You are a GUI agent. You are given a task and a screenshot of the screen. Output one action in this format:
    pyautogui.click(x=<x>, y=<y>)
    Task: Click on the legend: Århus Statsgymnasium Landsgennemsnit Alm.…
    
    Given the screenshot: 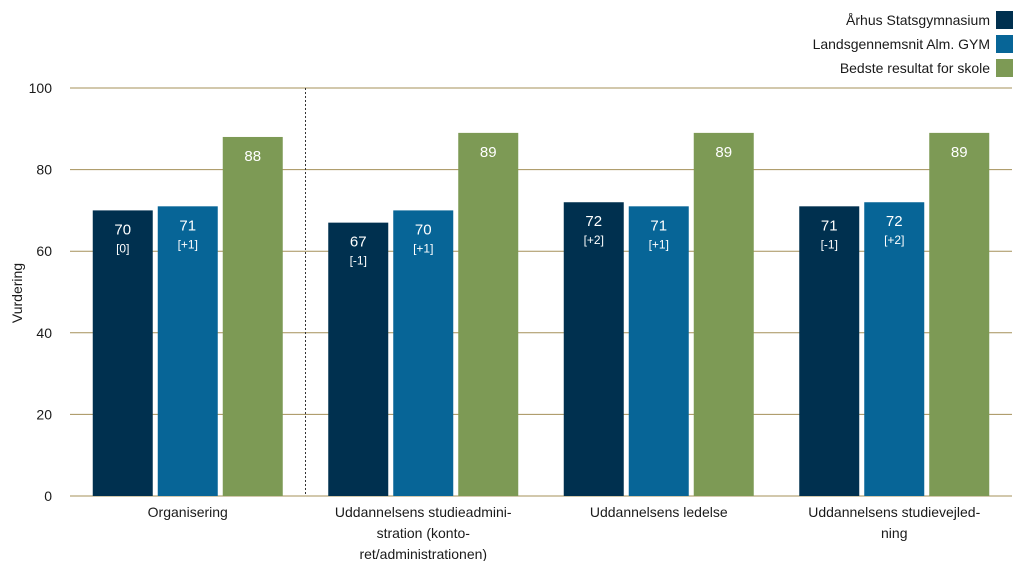 What is the action you would take?
    pyautogui.click(x=913, y=44)
    